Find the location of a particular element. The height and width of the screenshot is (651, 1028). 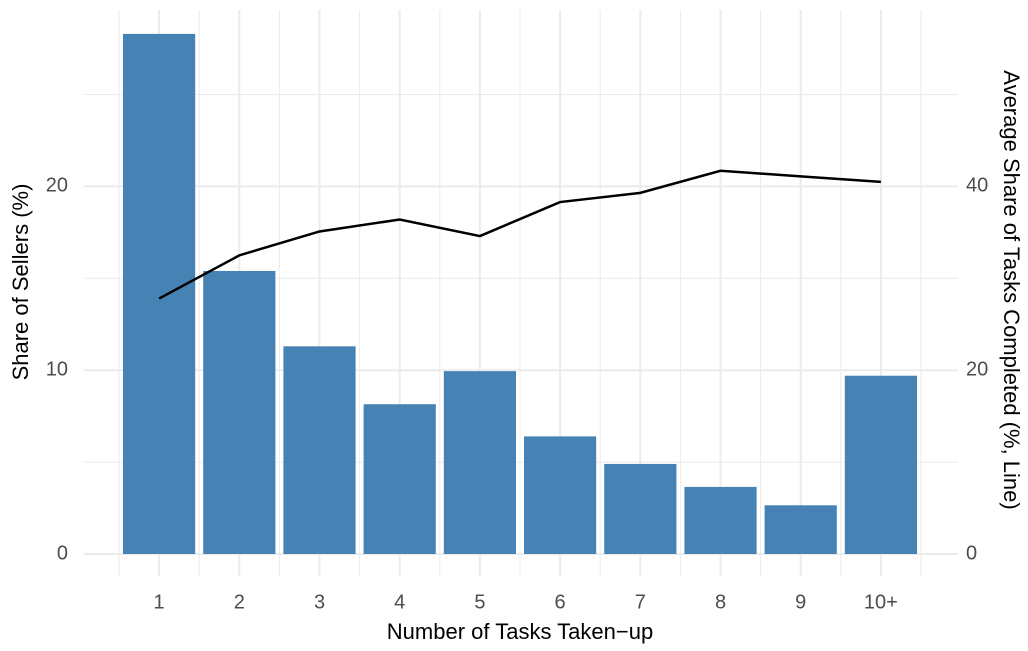

x-tick-label: 6 is located at coordinates (560, 602).